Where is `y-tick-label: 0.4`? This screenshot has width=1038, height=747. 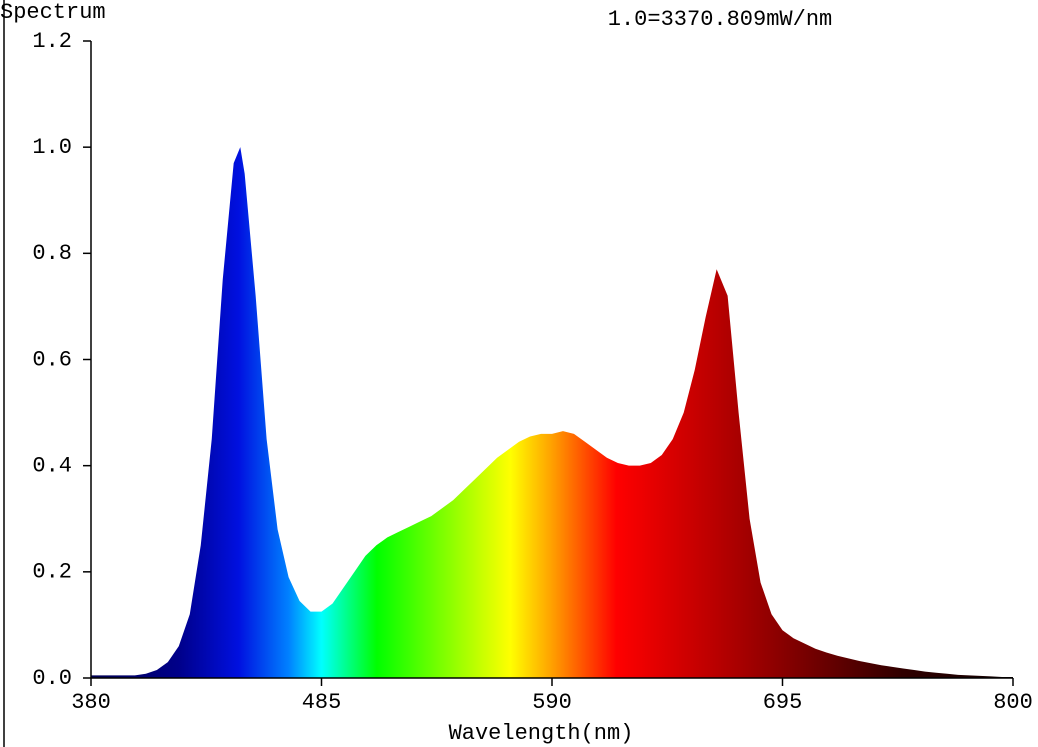 y-tick-label: 0.4 is located at coordinates (52, 465).